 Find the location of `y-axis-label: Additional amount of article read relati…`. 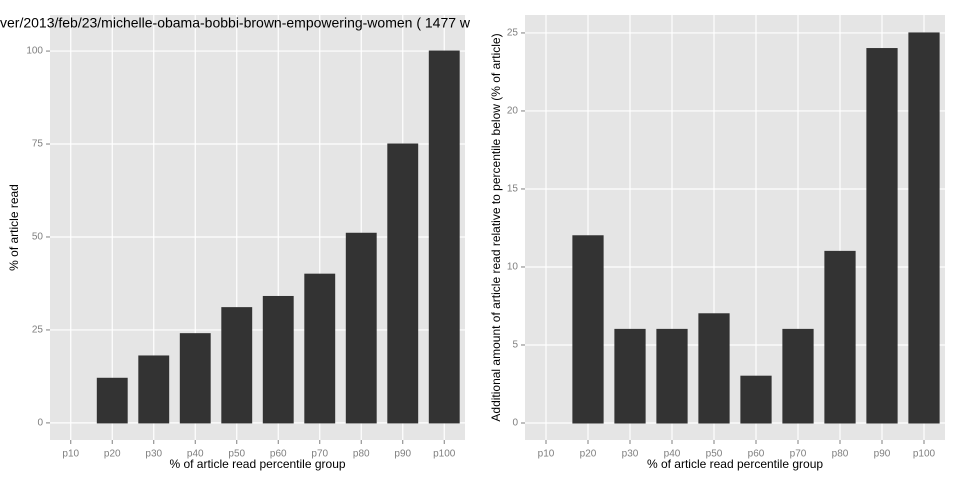

y-axis-label: Additional amount of article read relati… is located at coordinates (496, 227).